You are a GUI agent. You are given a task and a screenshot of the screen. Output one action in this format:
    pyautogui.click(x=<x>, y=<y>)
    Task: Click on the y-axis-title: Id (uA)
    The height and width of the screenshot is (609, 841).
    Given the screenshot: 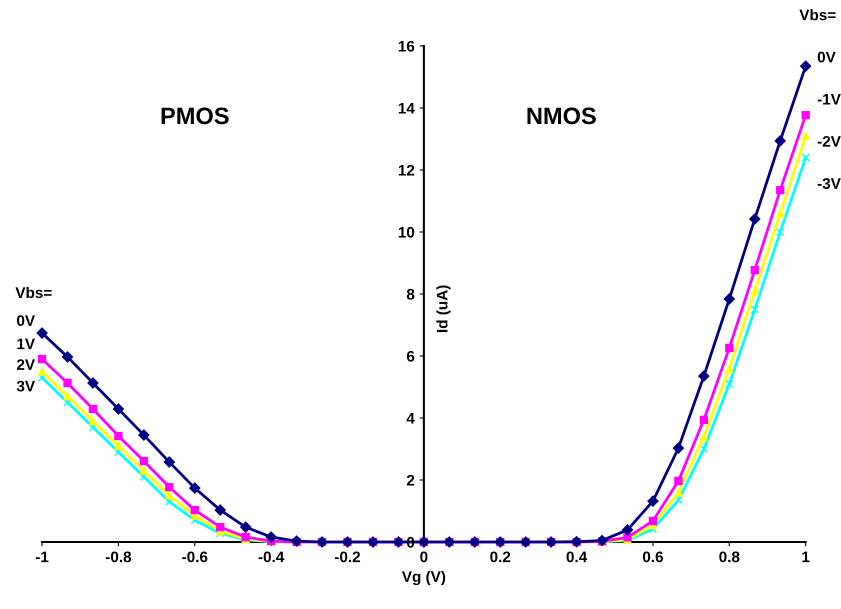 What is the action you would take?
    pyautogui.click(x=443, y=308)
    